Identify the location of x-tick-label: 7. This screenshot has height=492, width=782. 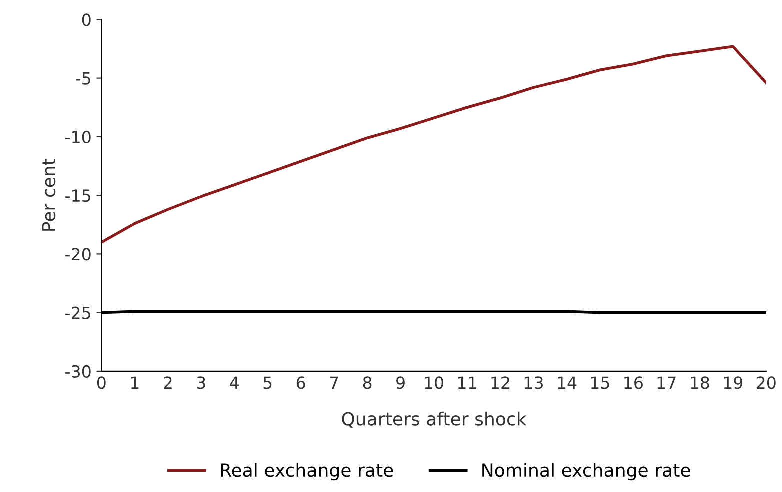
(334, 382).